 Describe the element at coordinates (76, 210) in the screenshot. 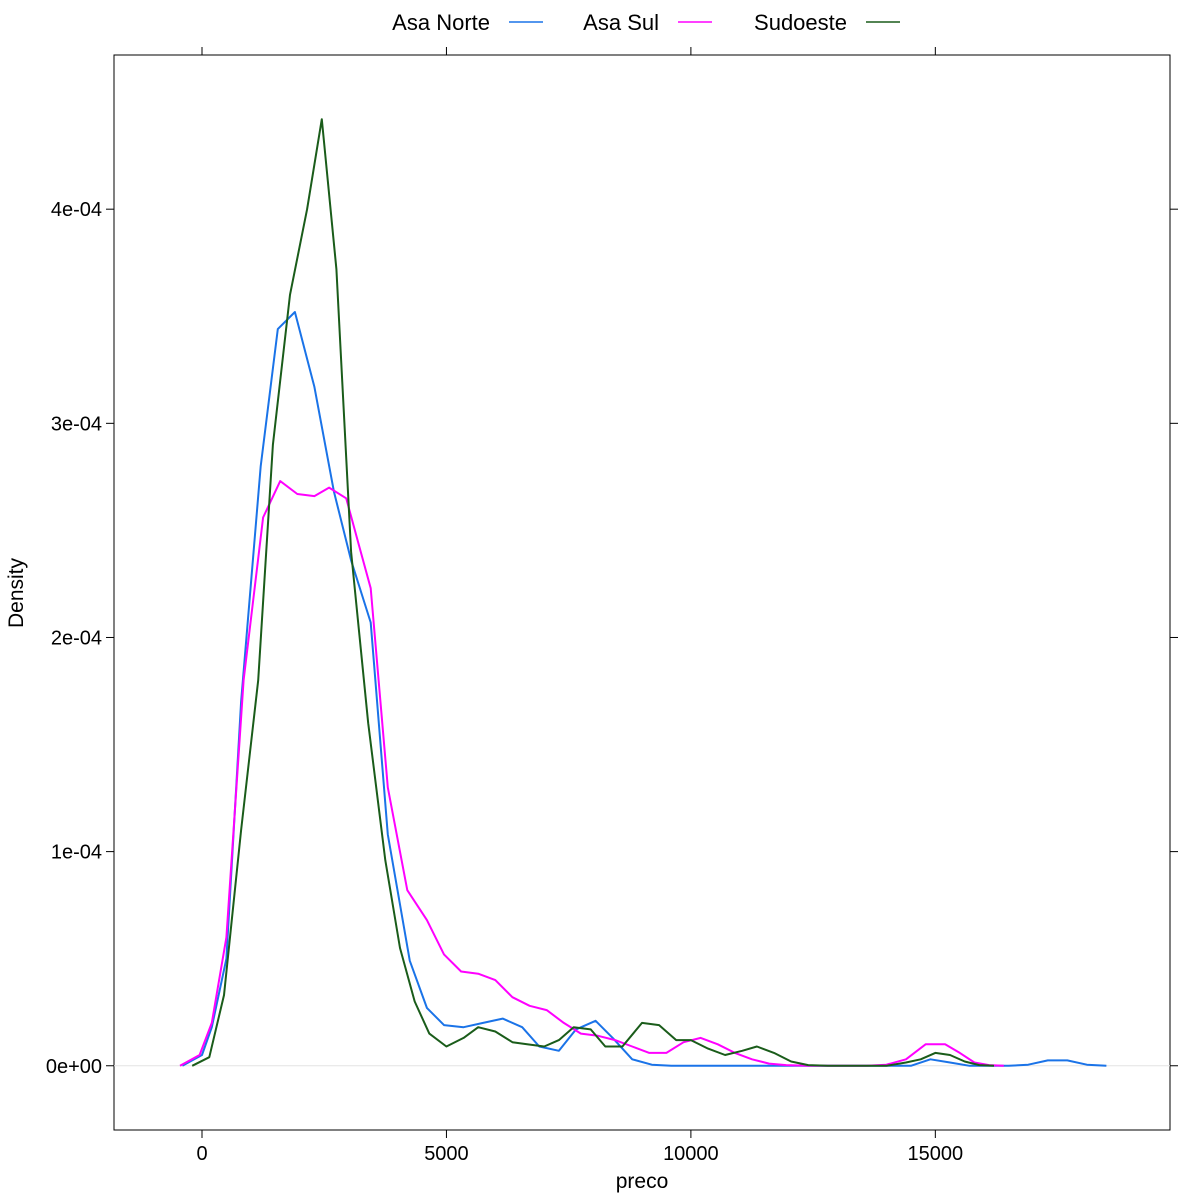

I see `y-tick-label: 4e-04` at that location.